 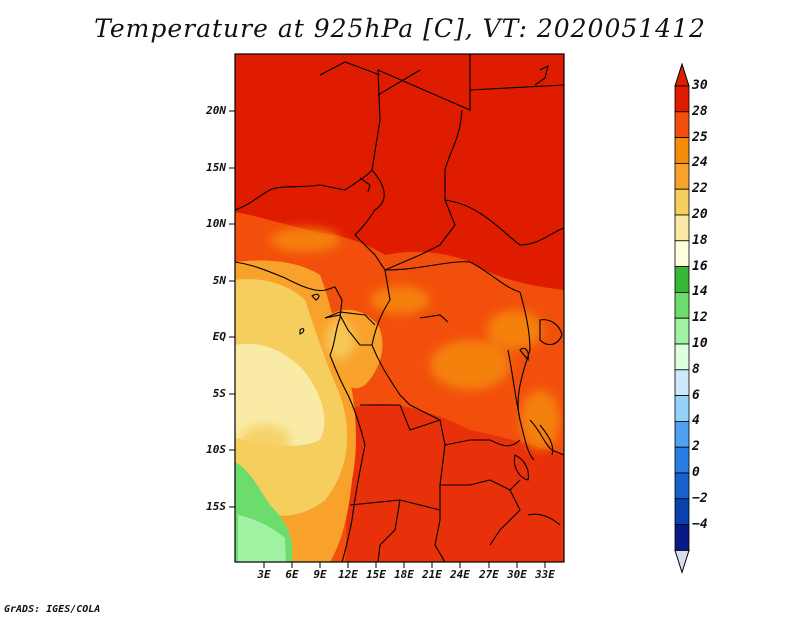 What do you see at coordinates (682, 74) in the screenshot?
I see `colorbar-top-triangle` at bounding box center [682, 74].